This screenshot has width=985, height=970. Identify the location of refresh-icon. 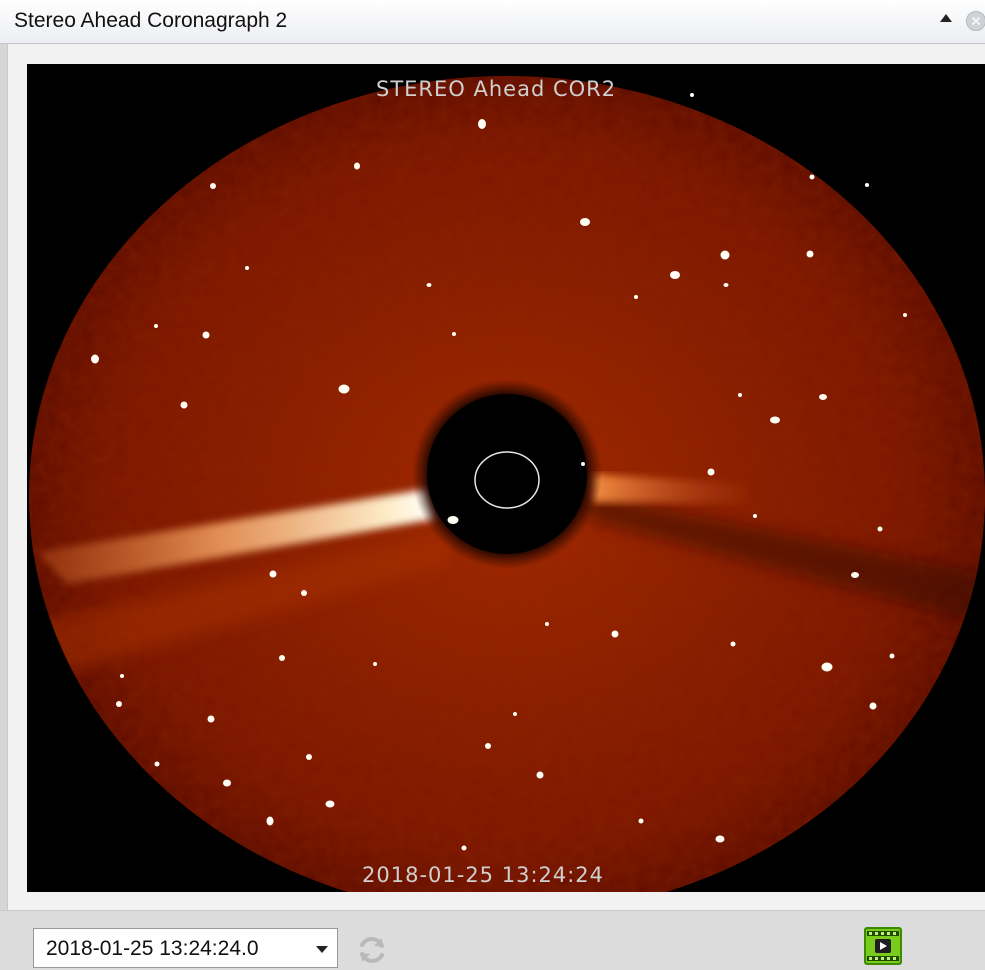
(372, 950).